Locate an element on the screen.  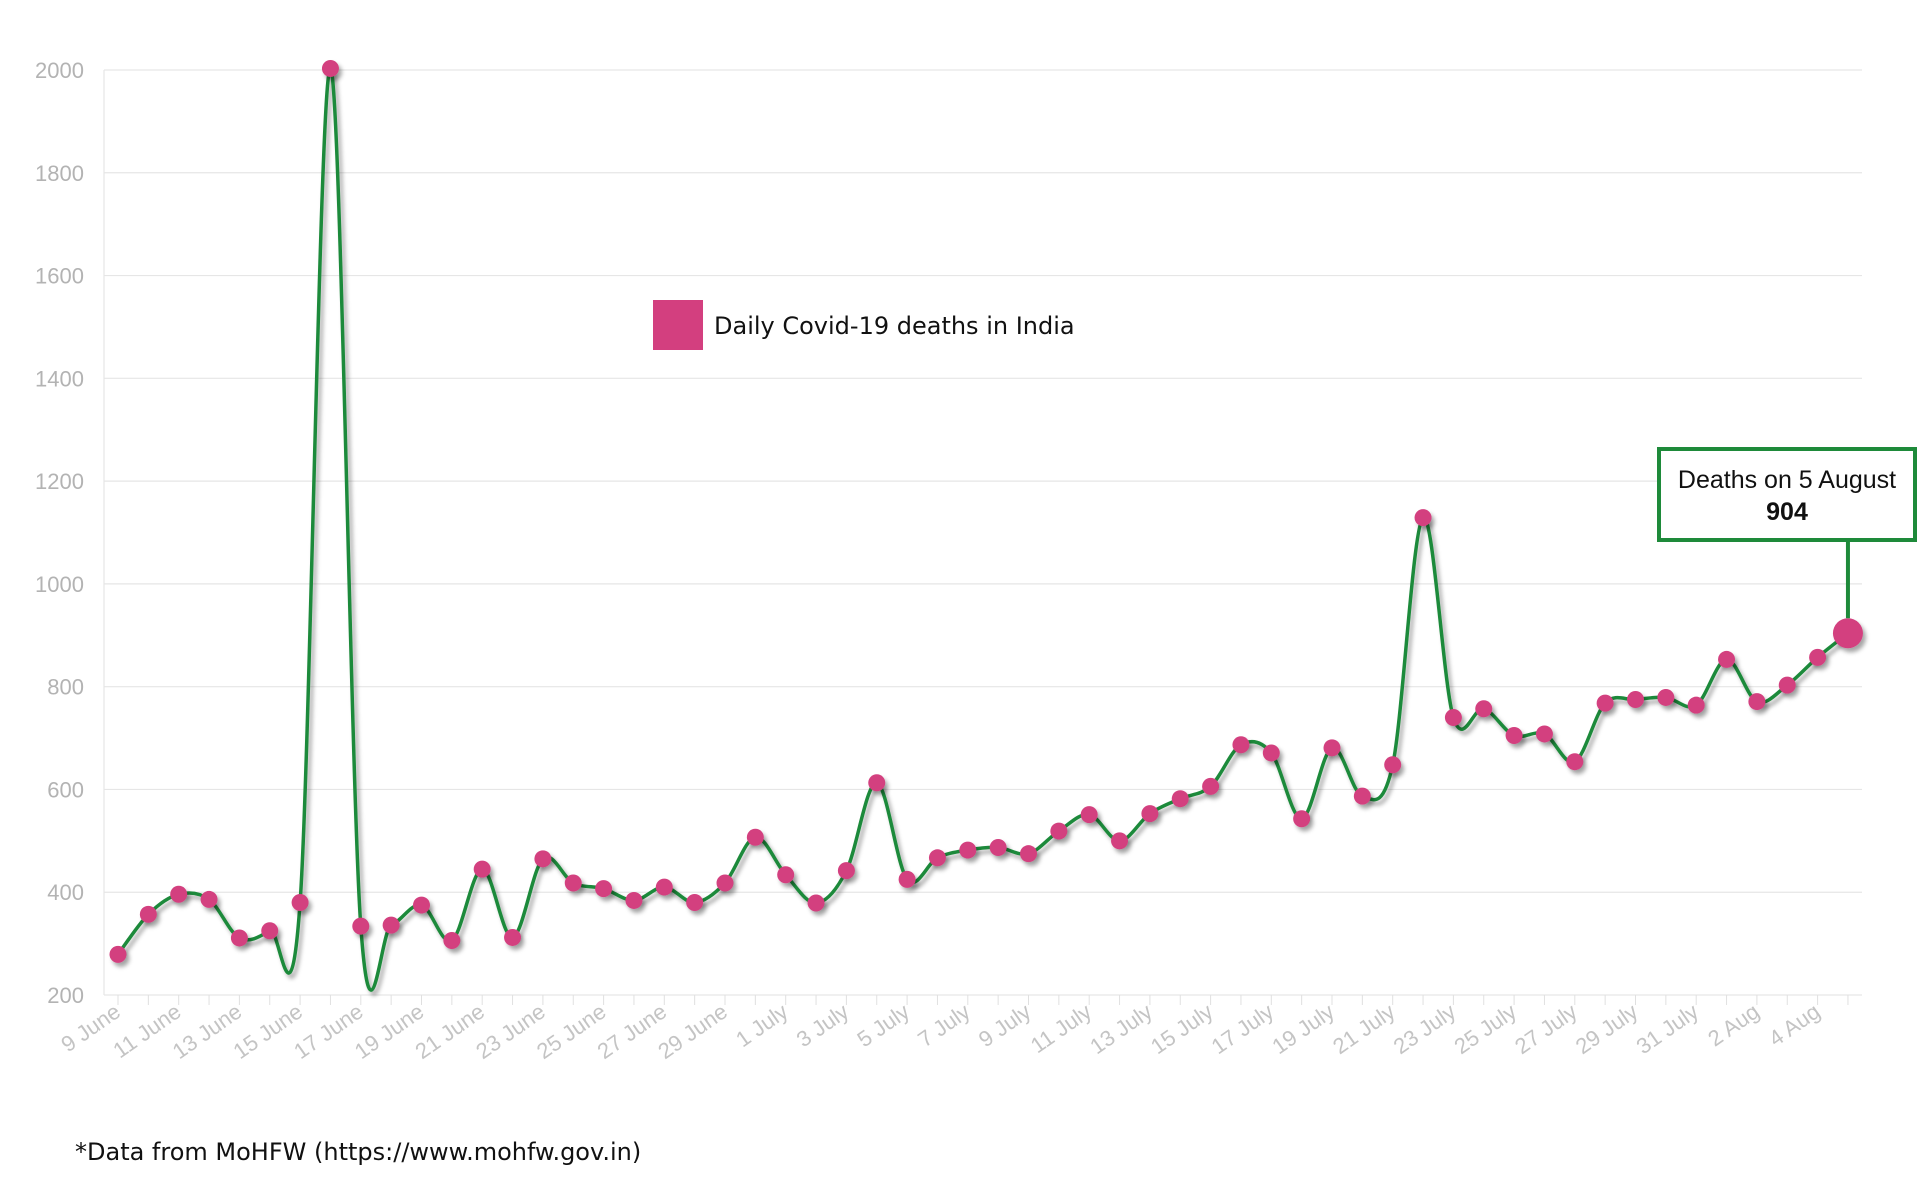
x-tick-label: 25 June is located at coordinates (571, 1031).